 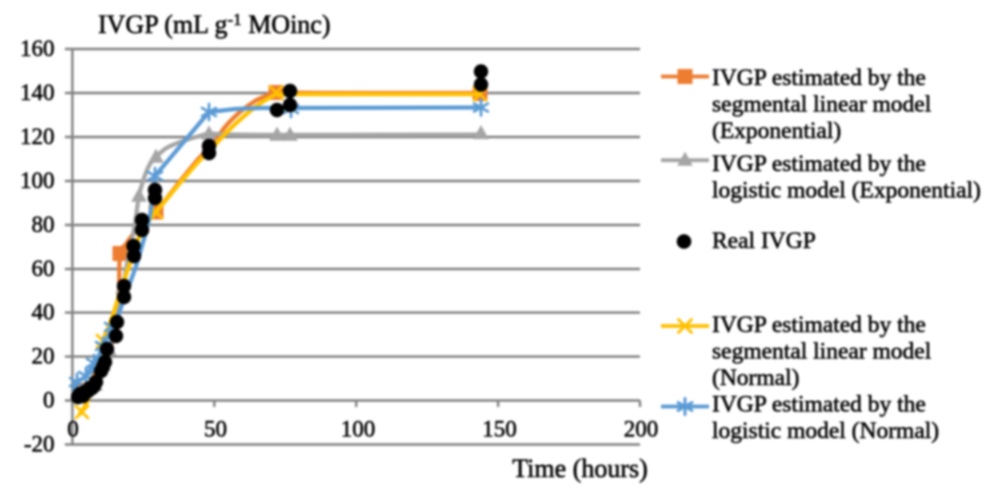 What do you see at coordinates (39, 444) in the screenshot?
I see `svg-text: -20` at bounding box center [39, 444].